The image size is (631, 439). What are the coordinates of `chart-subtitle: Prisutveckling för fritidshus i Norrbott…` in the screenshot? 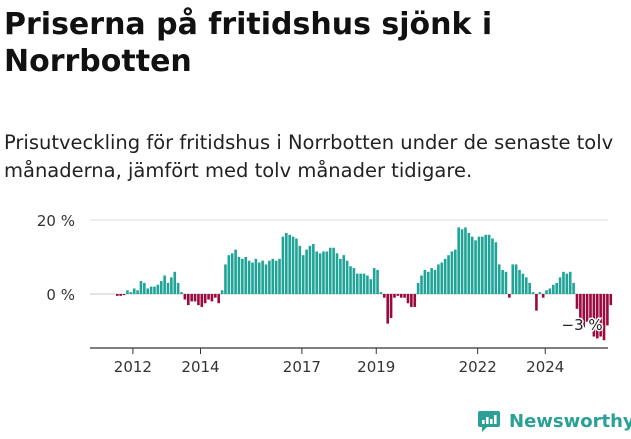 It's located at (309, 156).